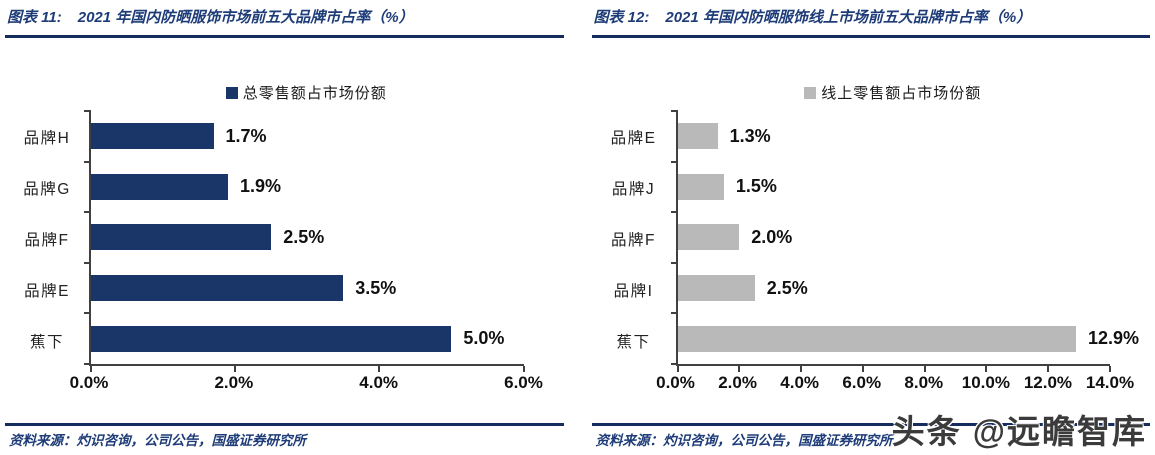 The height and width of the screenshot is (455, 1155). Describe the element at coordinates (1110, 382) in the screenshot. I see `x-axis-tick-label: 14.0%` at that location.